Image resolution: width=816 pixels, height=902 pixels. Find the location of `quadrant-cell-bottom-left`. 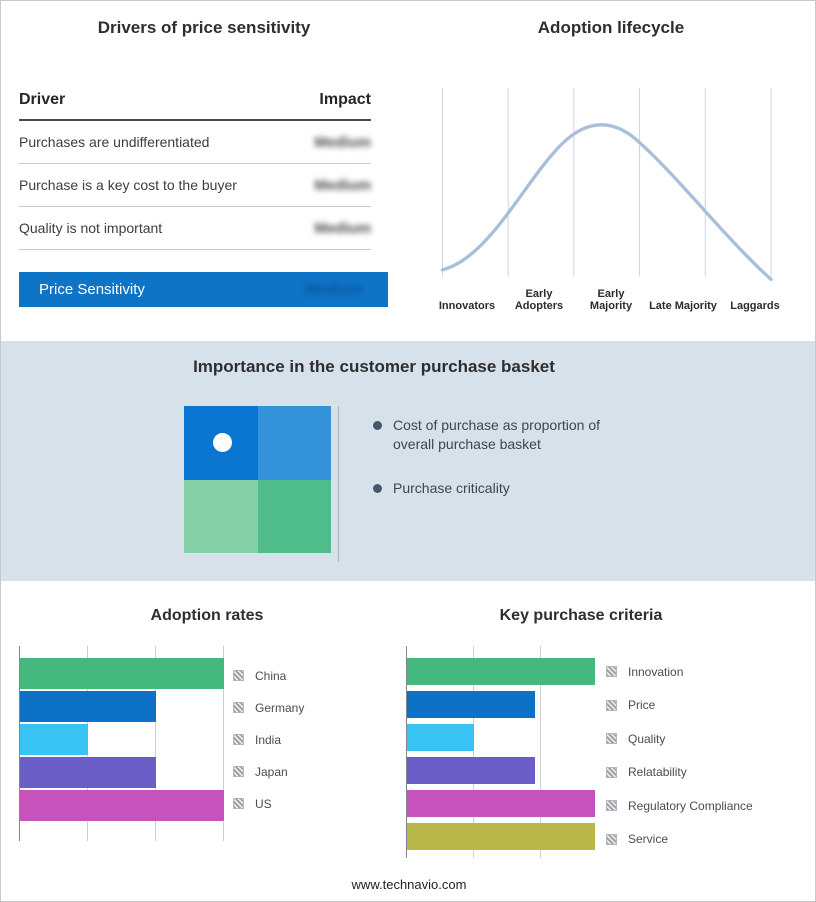

quadrant-cell-bottom-left is located at coordinates (221, 516).